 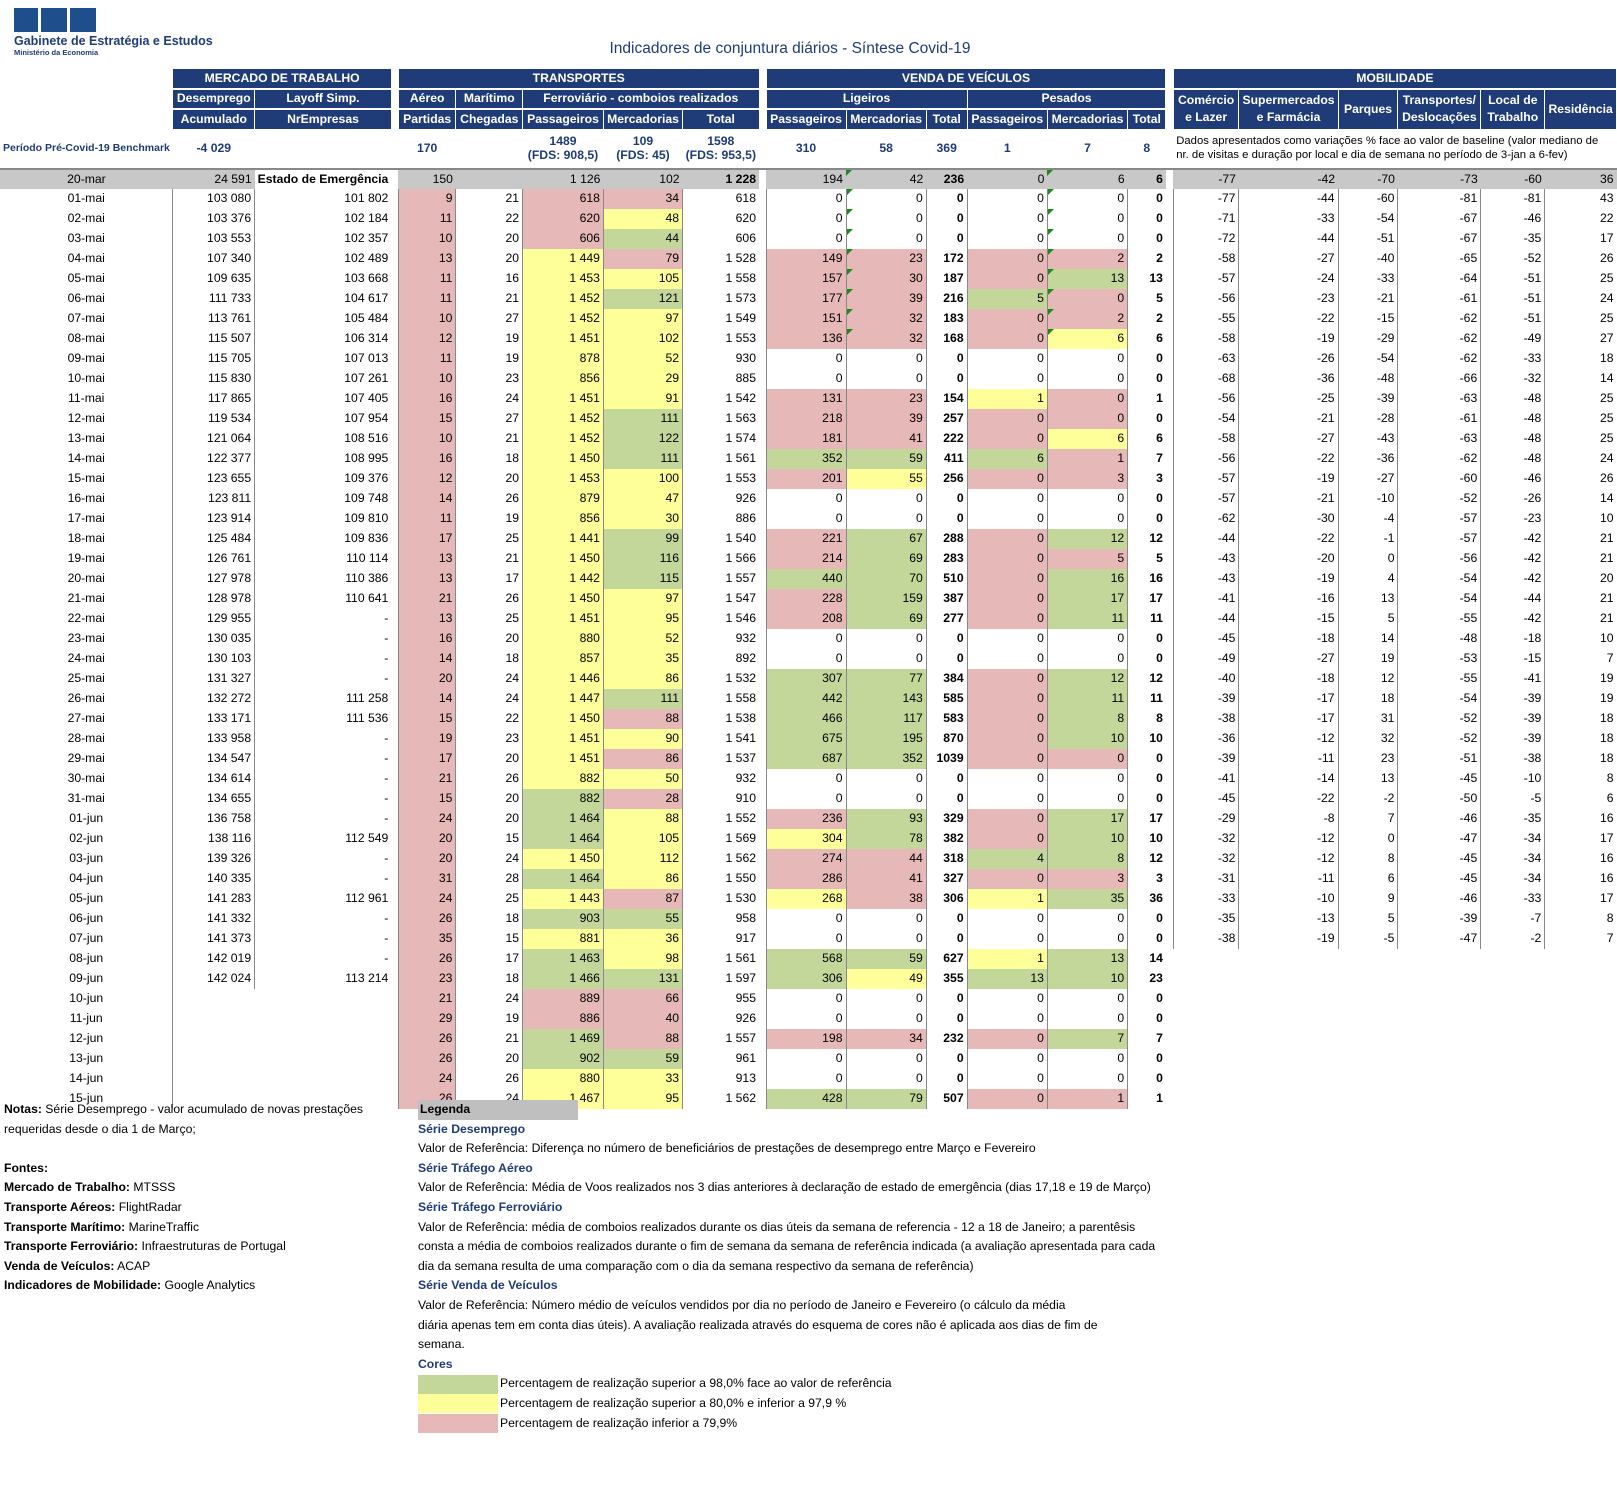 What do you see at coordinates (589, 218) in the screenshot?
I see `cell-text: 620` at bounding box center [589, 218].